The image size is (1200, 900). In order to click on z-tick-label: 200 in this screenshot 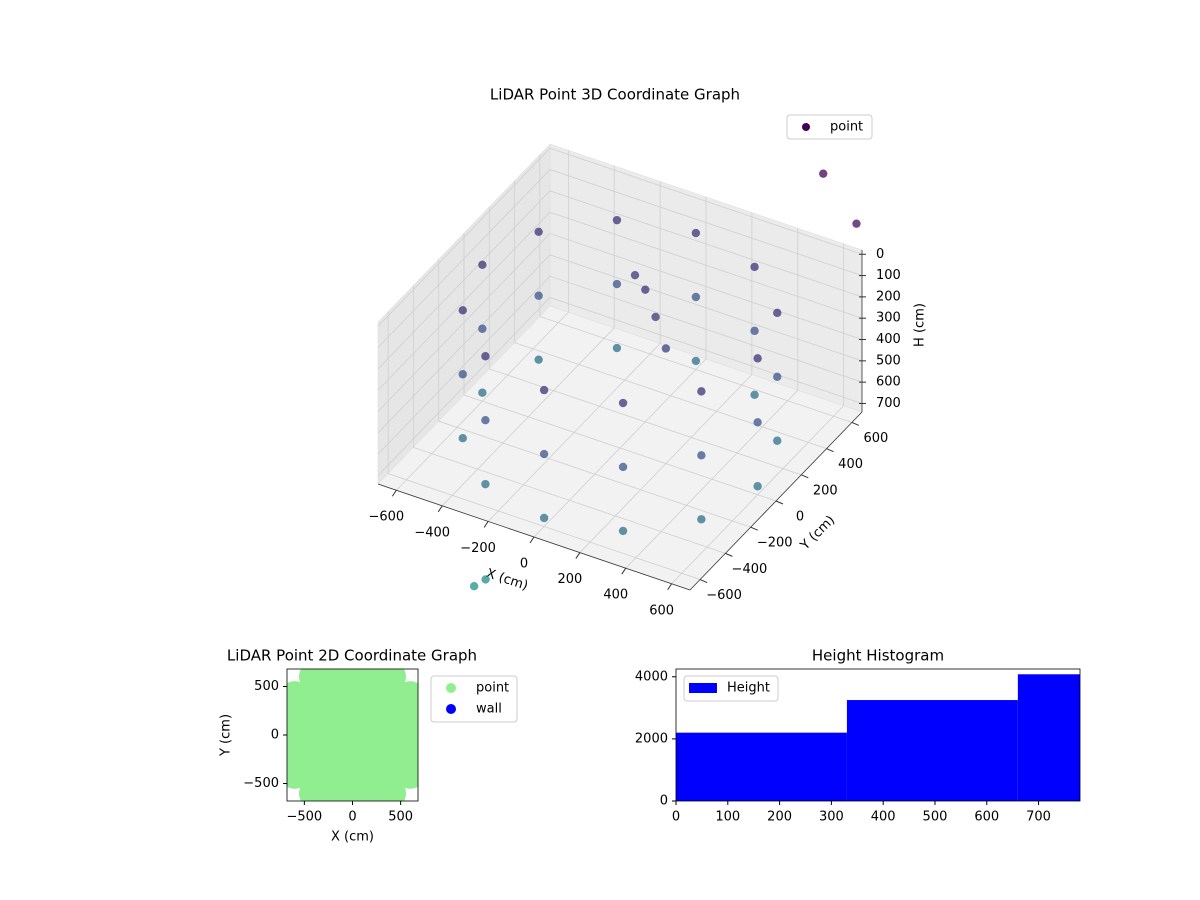, I will do `click(888, 296)`.